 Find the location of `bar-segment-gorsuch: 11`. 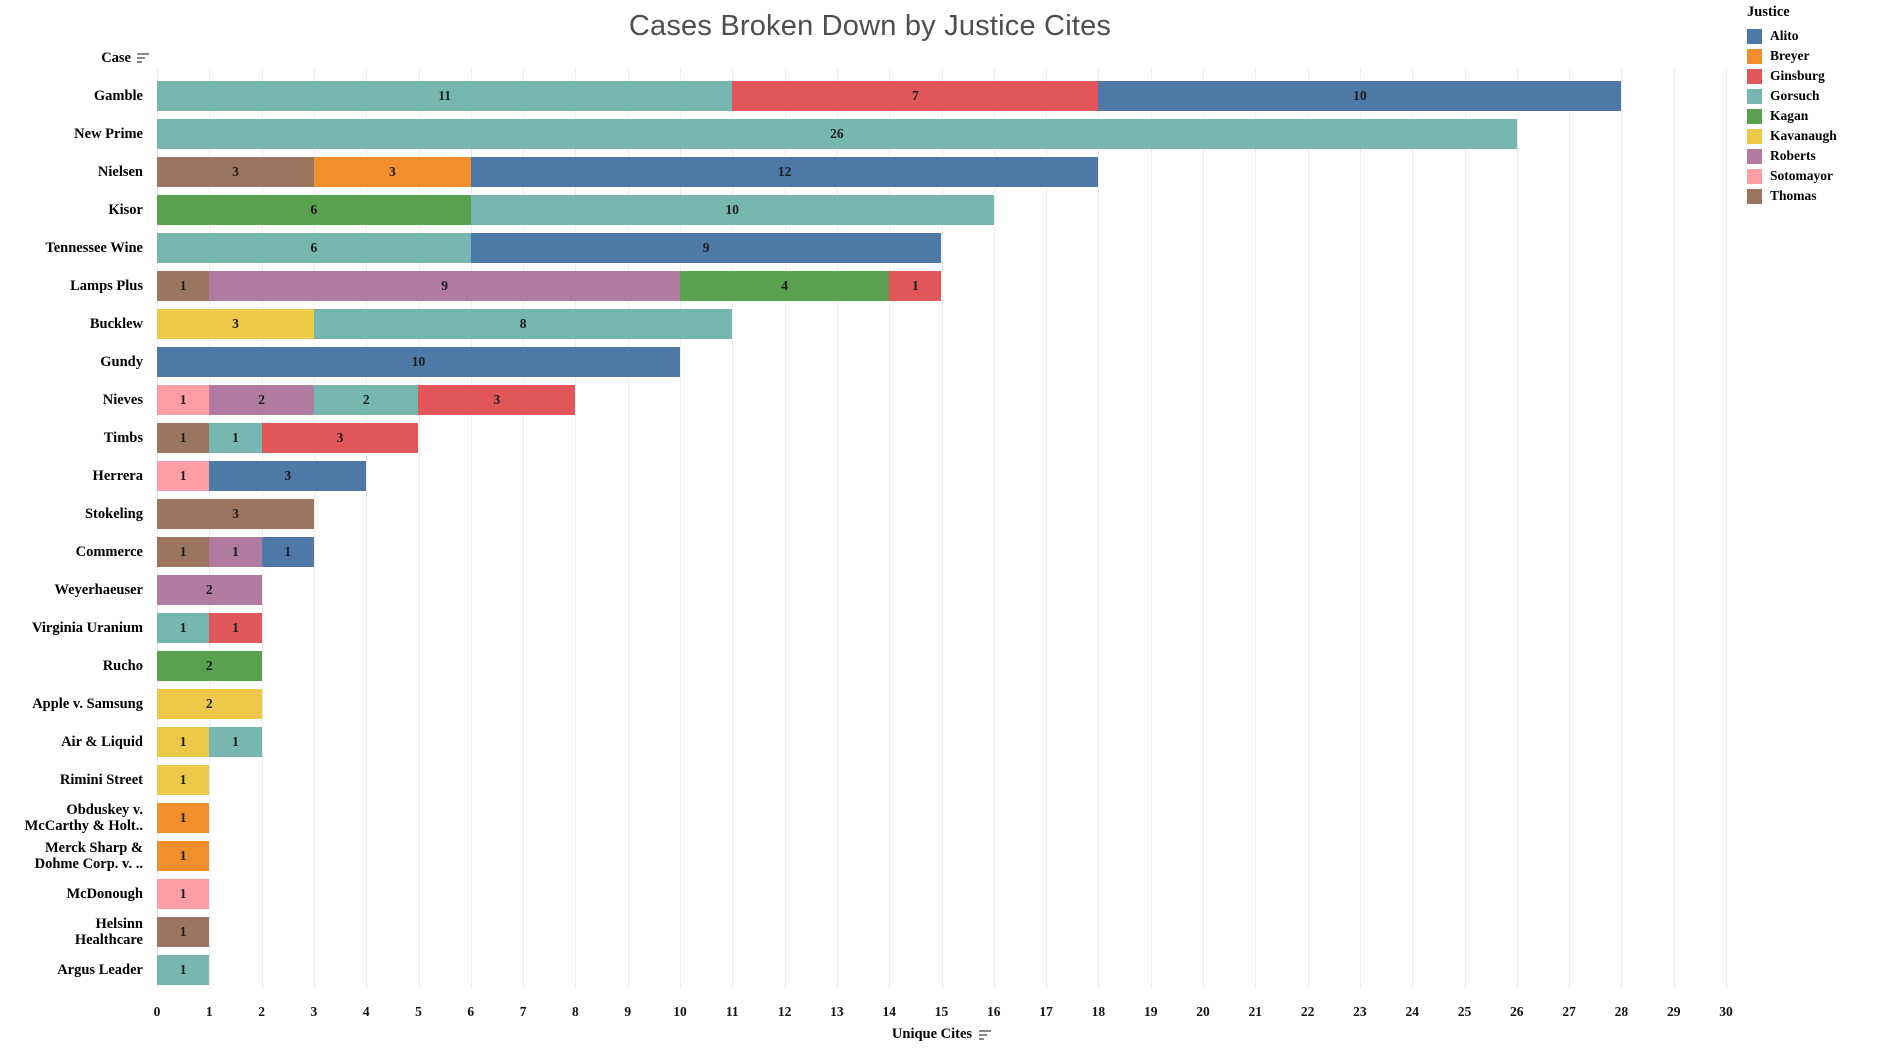

bar-segment-gorsuch: 11 is located at coordinates (445, 96).